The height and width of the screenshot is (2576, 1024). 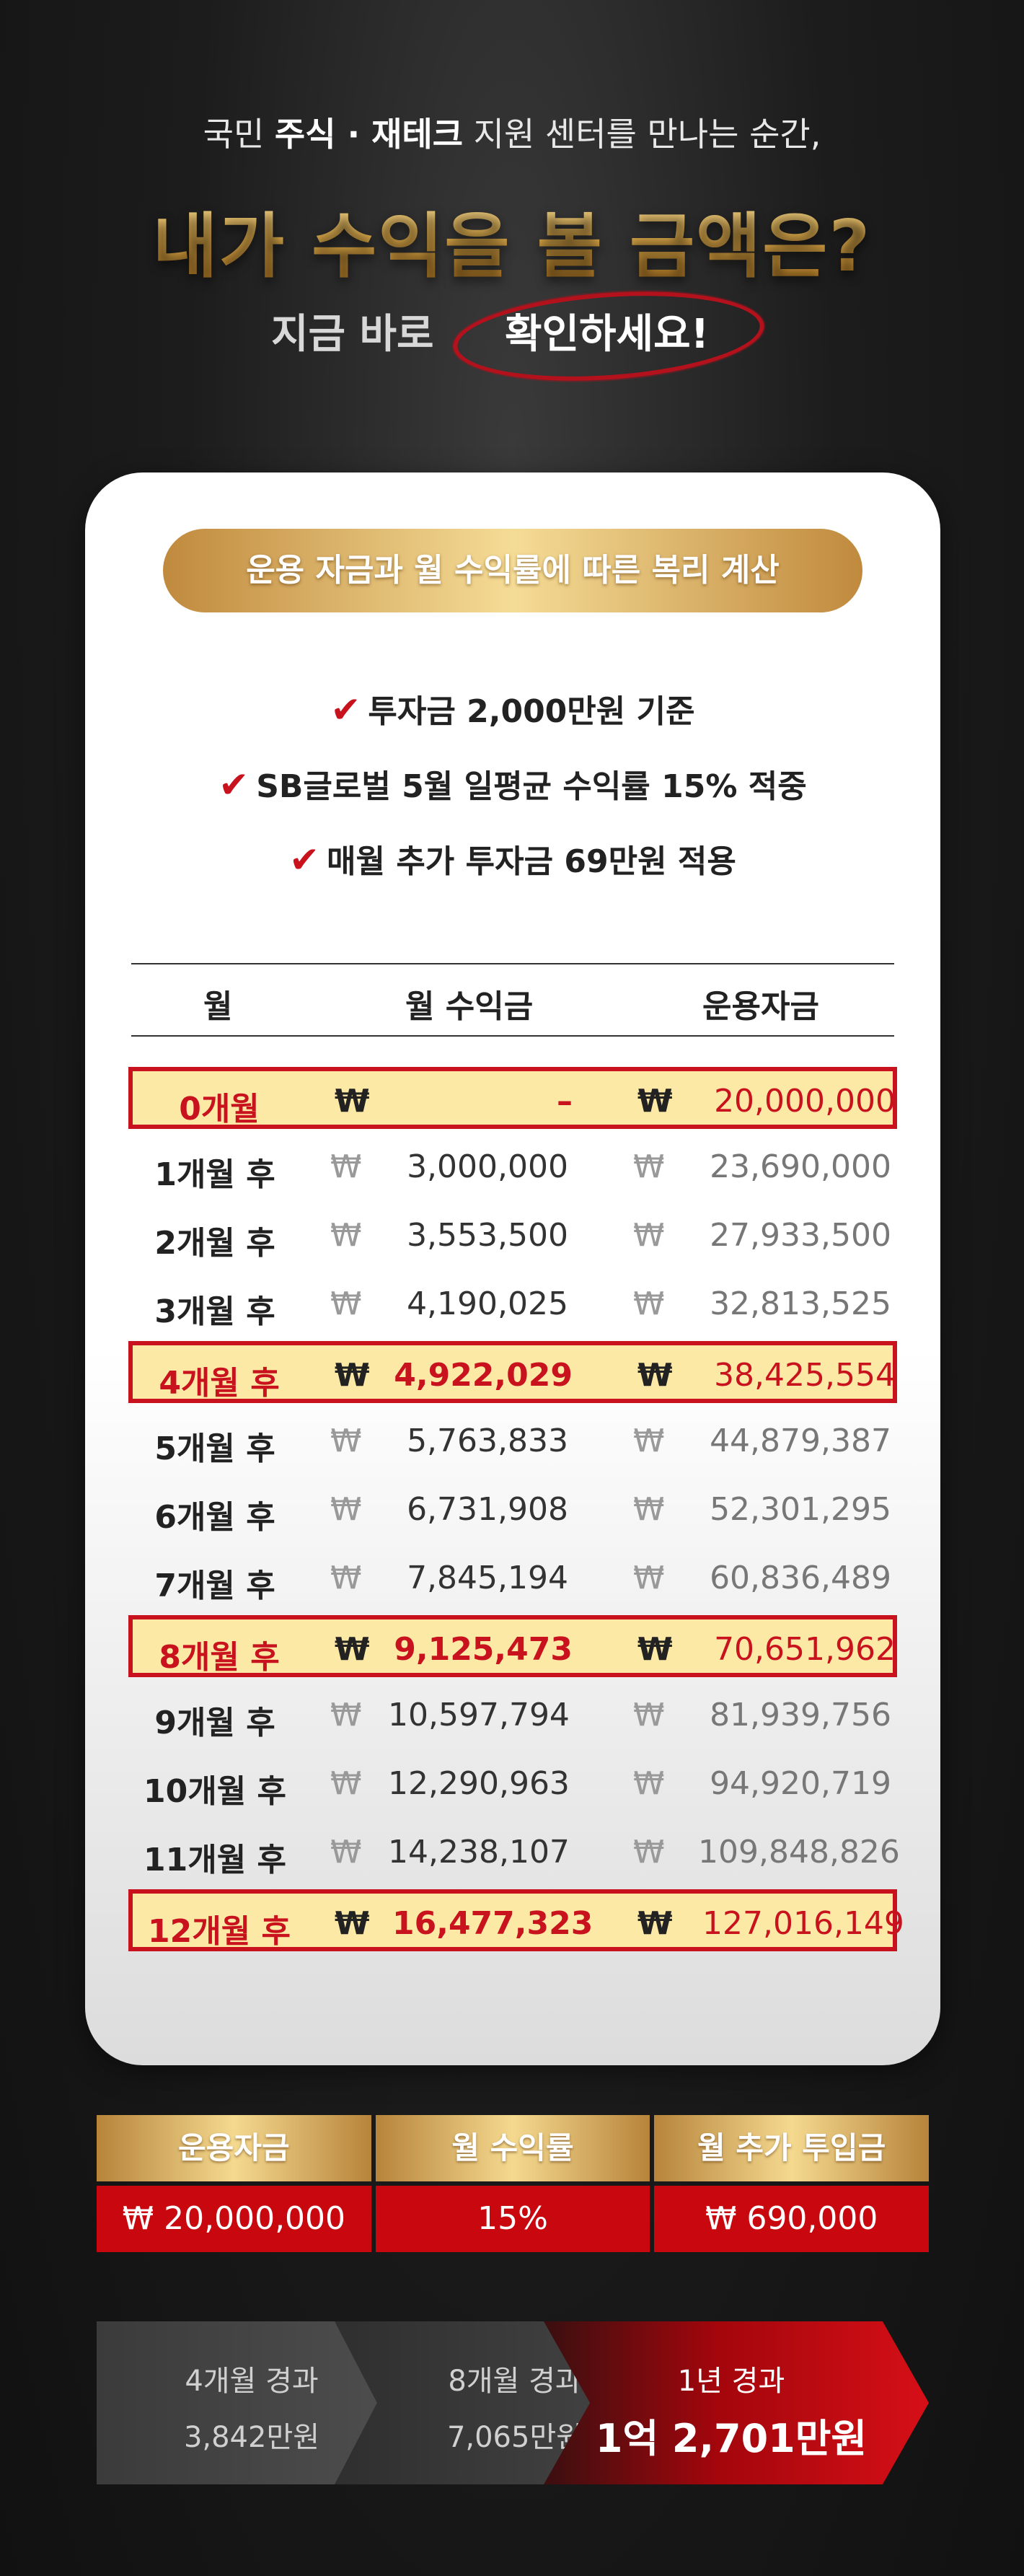 I want to click on table-row-highlighted: 12개월 후 ₩16,477,323 ₩127,016,149, so click(x=516, y=1920).